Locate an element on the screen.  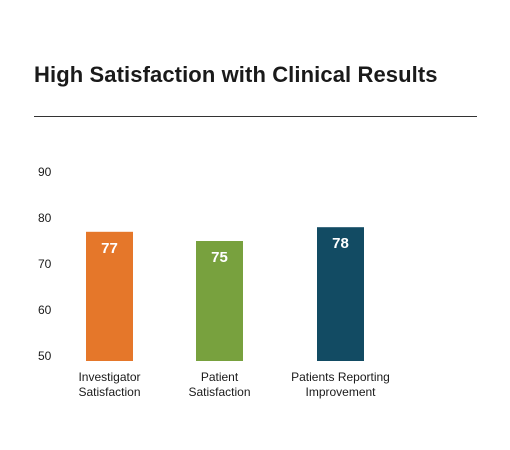
y-tick-label: 80 is located at coordinates (45, 218).